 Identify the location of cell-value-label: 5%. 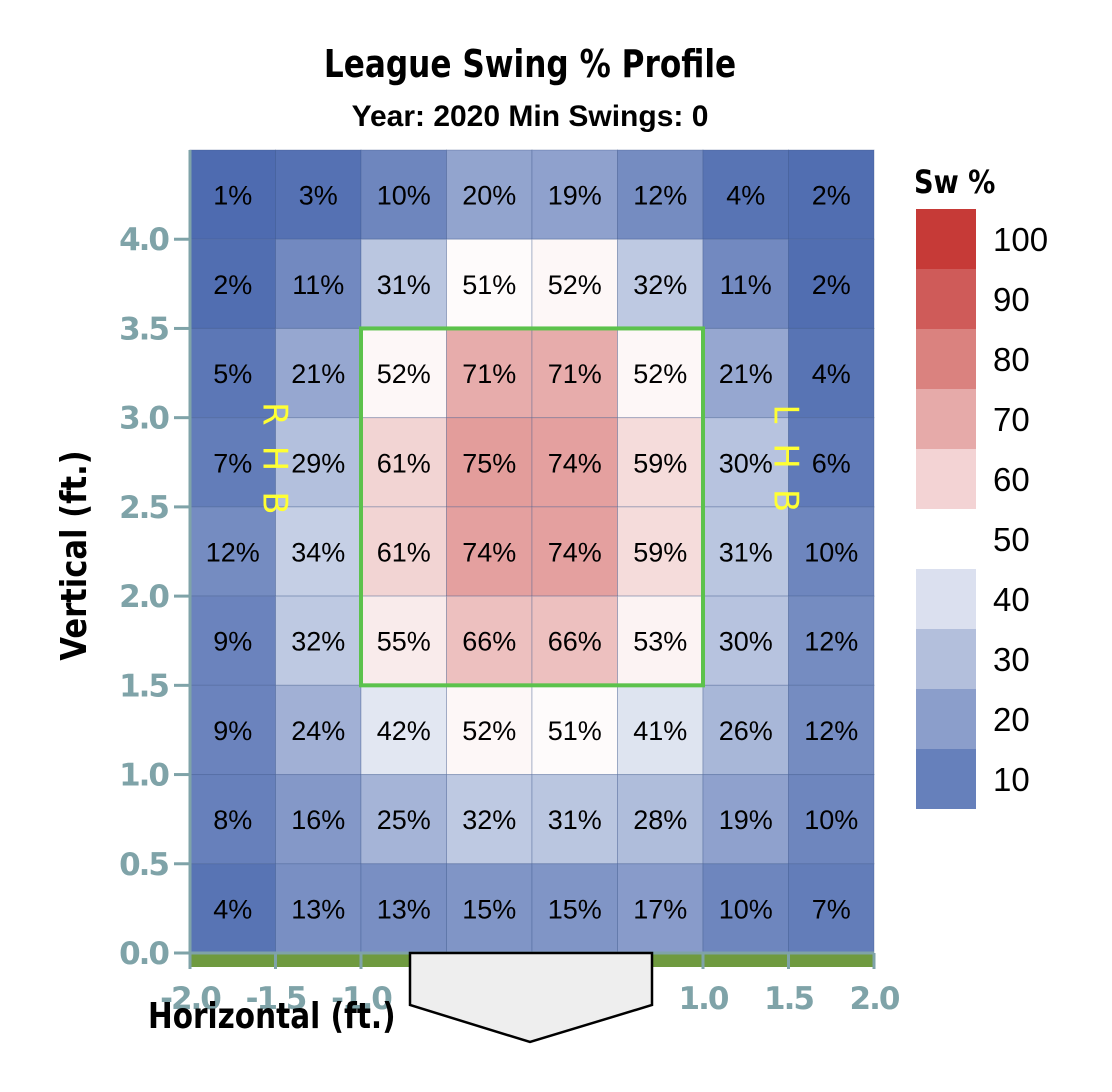
(232, 374).